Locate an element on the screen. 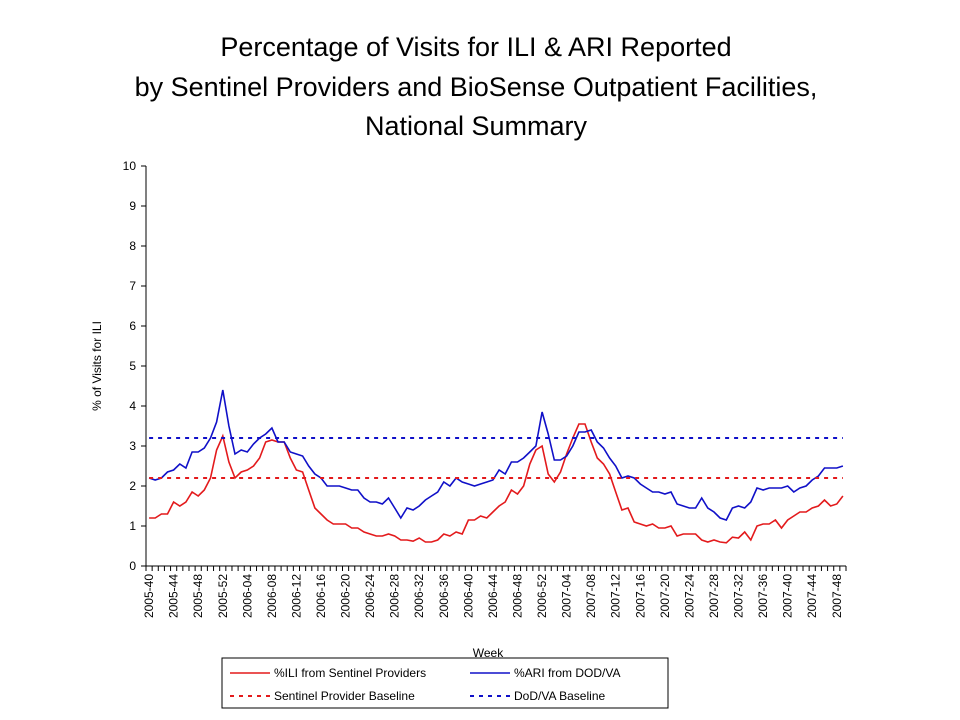 The width and height of the screenshot is (960, 720). x-tick-label: 2006-48 is located at coordinates (517, 596).